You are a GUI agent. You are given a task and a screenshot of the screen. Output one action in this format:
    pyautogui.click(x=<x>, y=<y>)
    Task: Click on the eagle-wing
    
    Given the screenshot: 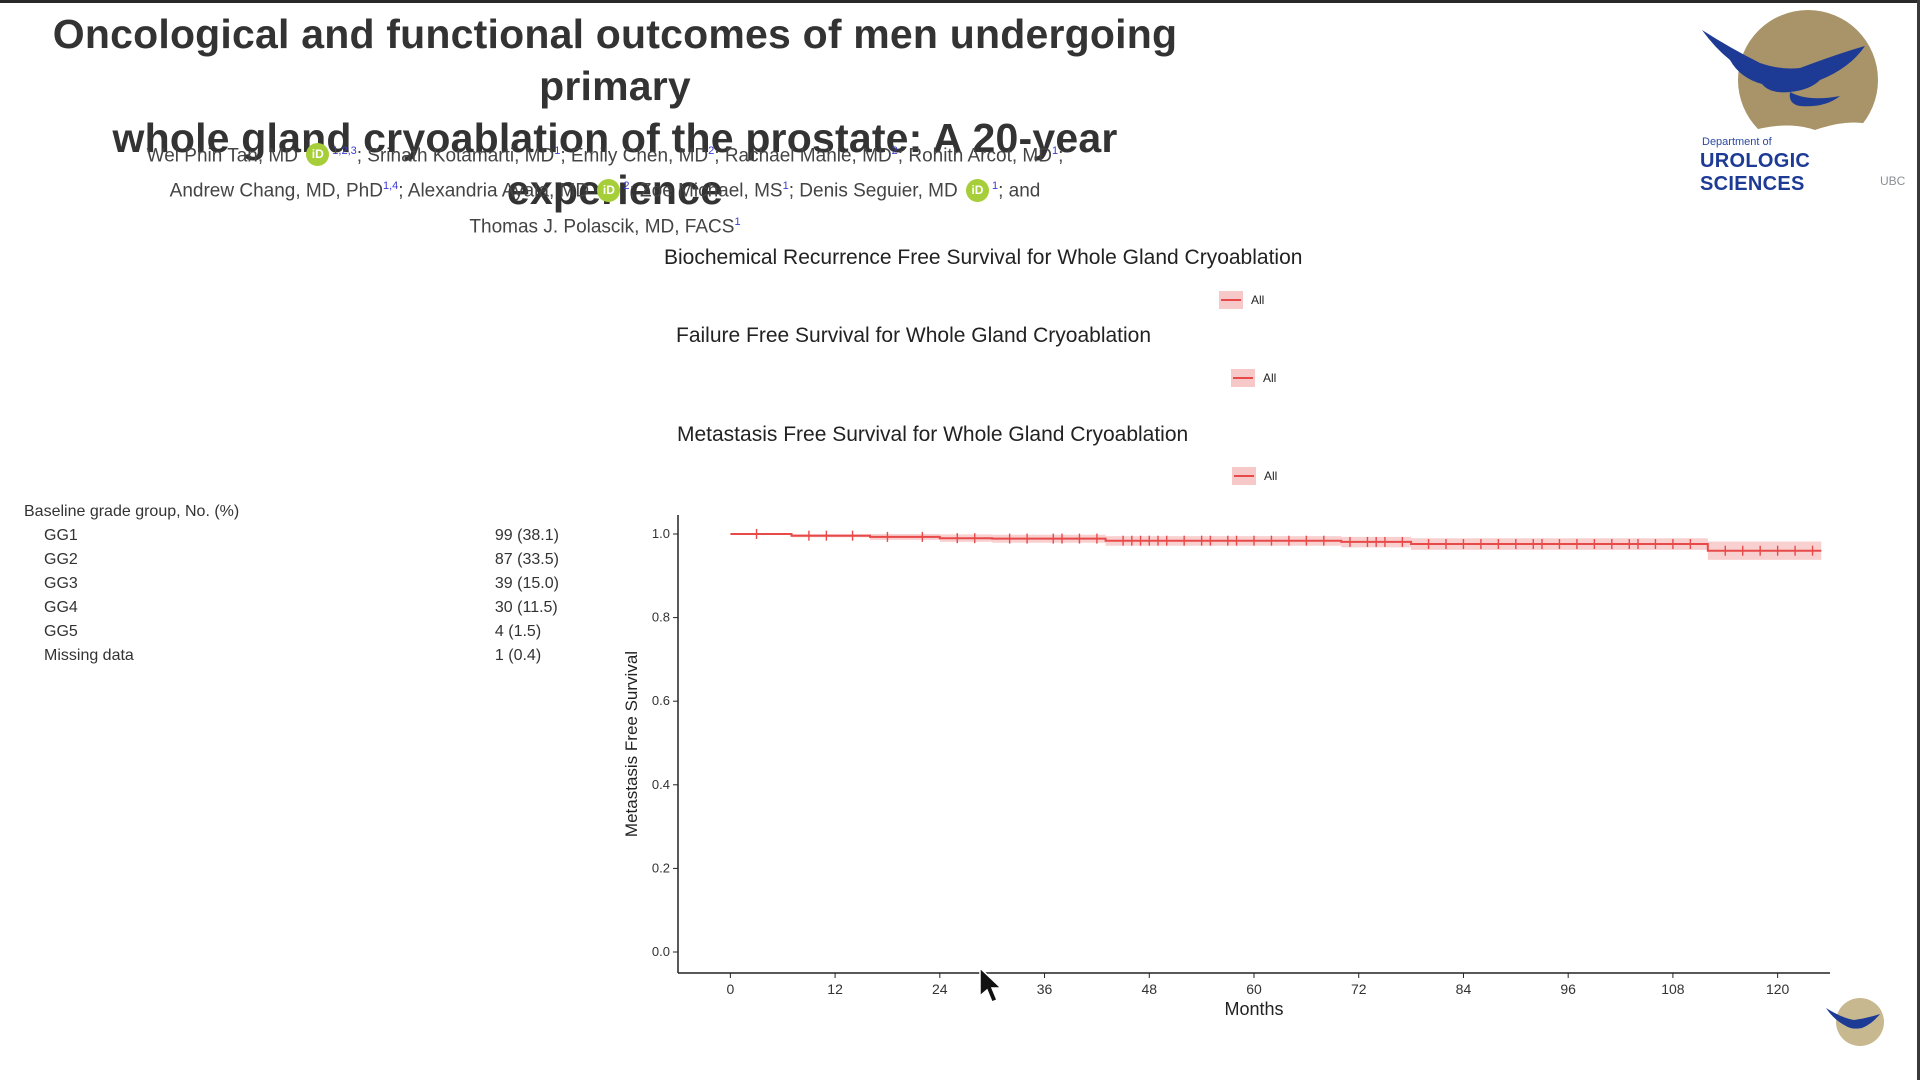 What is the action you would take?
    pyautogui.click(x=1783, y=61)
    